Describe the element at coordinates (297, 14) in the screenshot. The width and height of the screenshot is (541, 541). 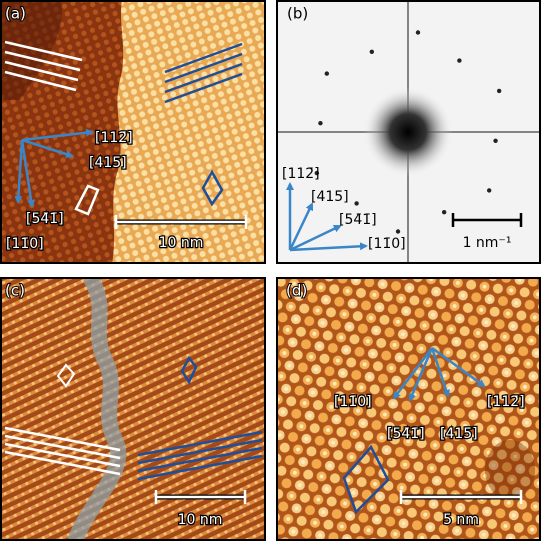
I see `panel-label: (b)` at that location.